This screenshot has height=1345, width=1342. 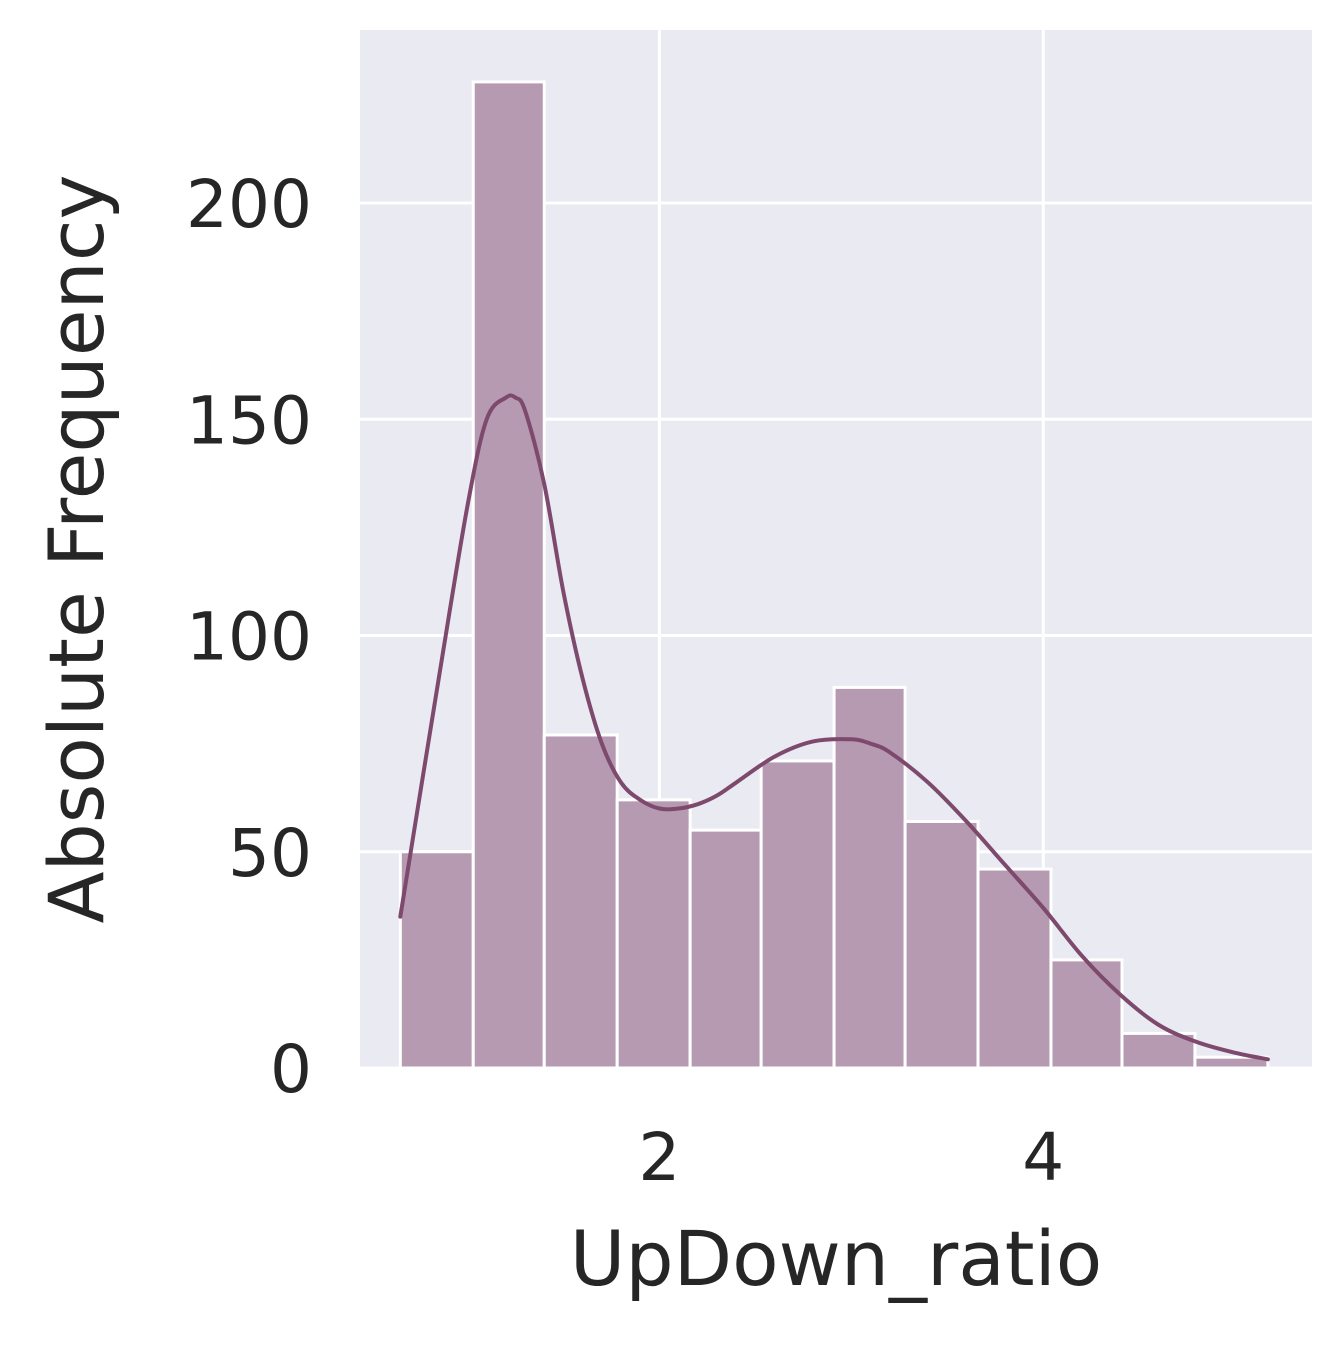 I want to click on y-tick-labels: 0 50 100 150 200, so click(x=249, y=637).